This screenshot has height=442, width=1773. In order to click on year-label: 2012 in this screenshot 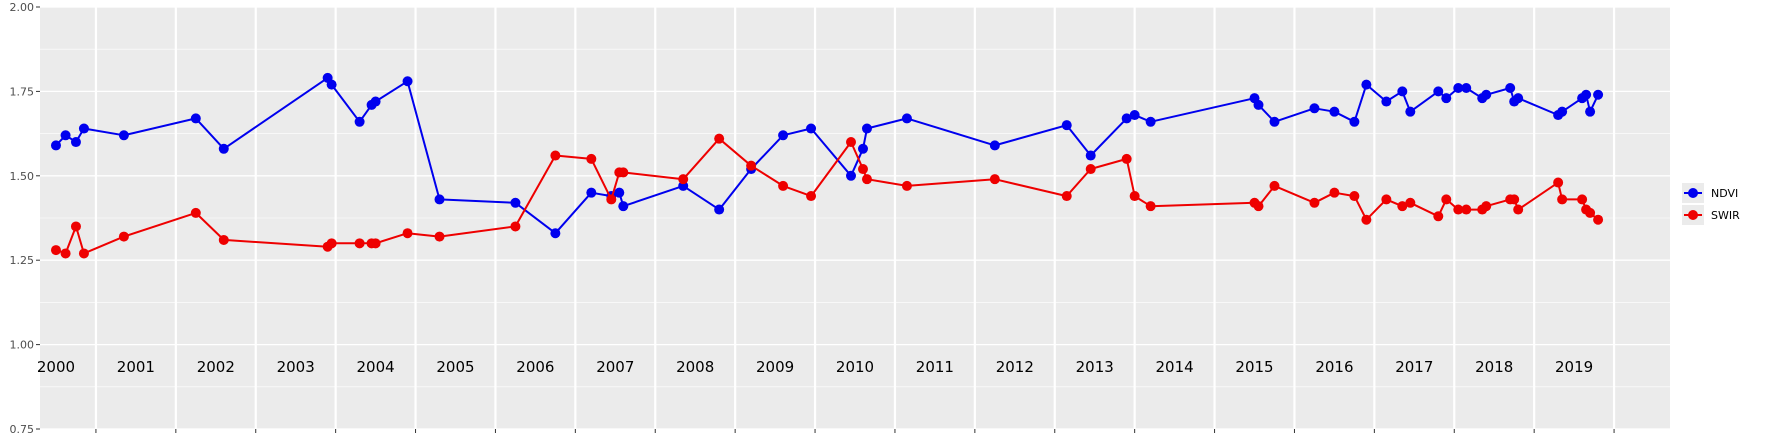, I will do `click(1015, 367)`.